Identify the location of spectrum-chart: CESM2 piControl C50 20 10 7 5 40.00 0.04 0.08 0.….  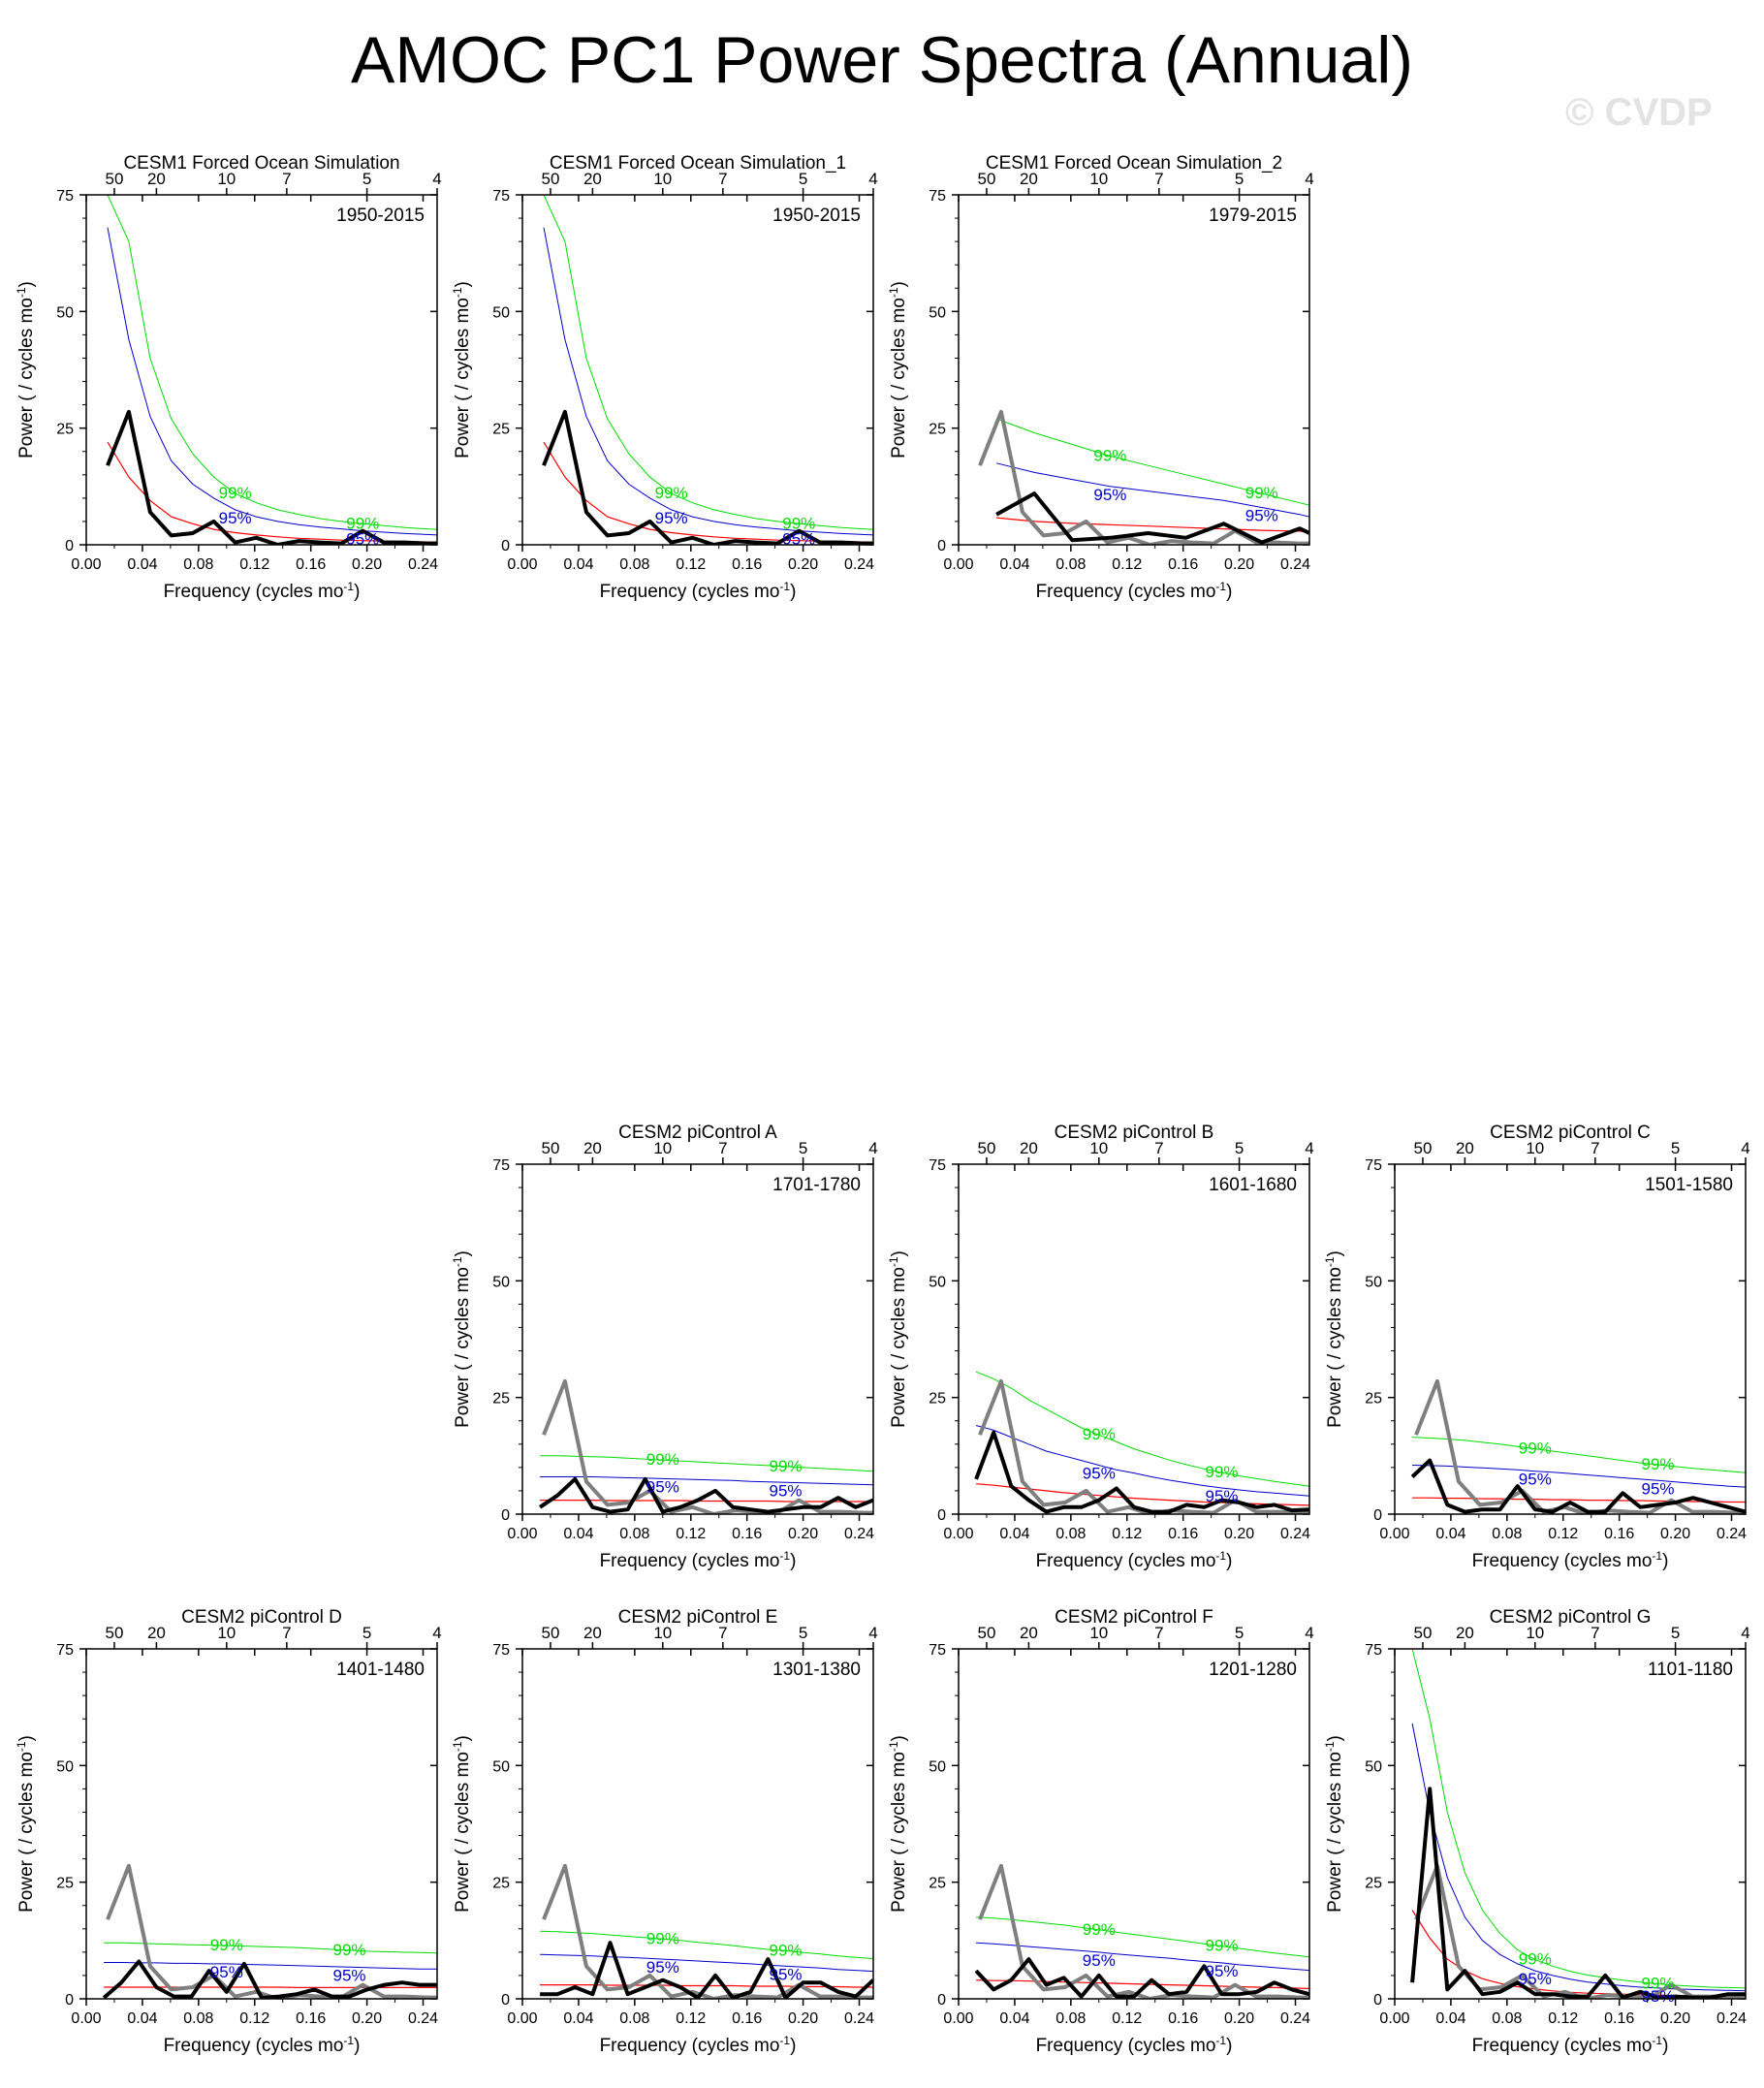
(1537, 1347).